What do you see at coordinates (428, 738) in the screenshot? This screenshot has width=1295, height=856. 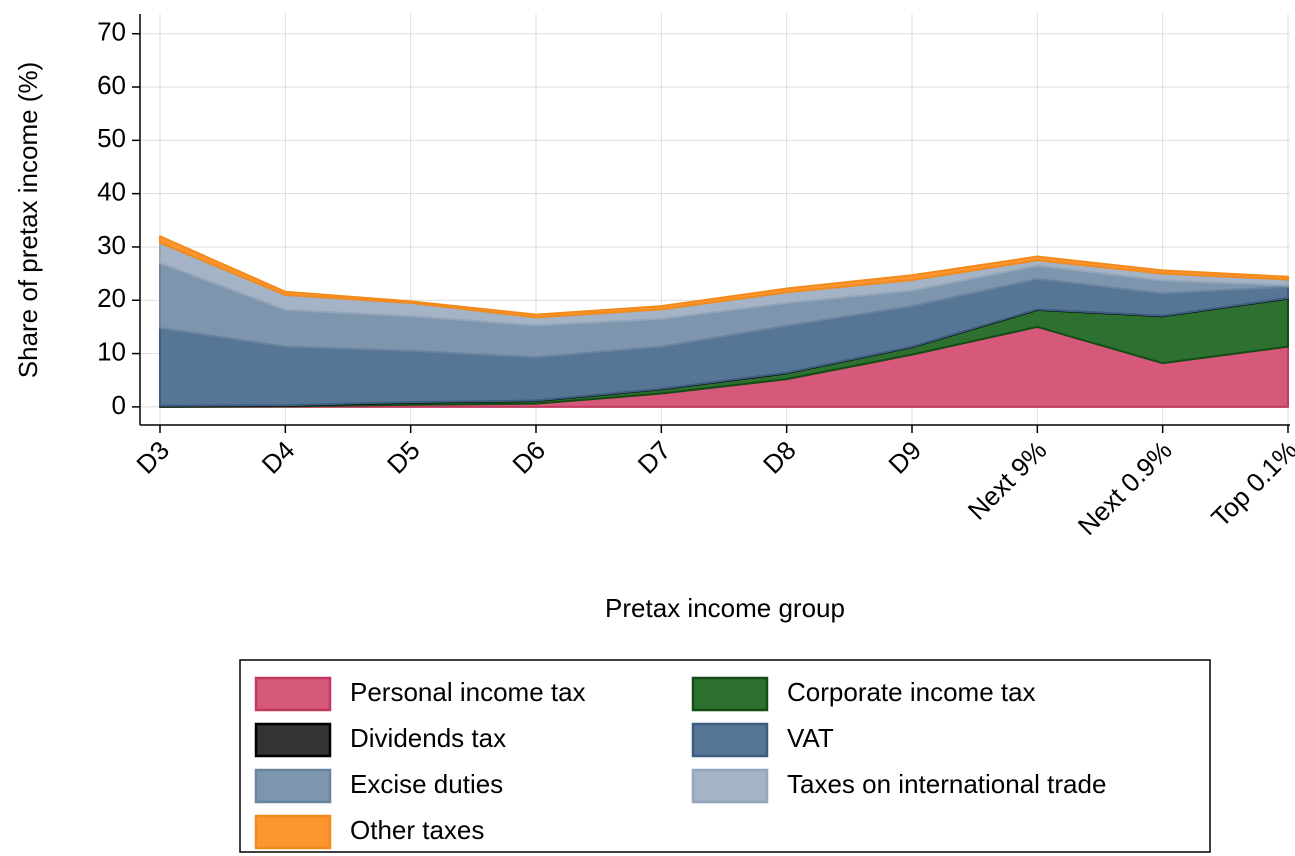 I see `legend-label: Dividends tax` at bounding box center [428, 738].